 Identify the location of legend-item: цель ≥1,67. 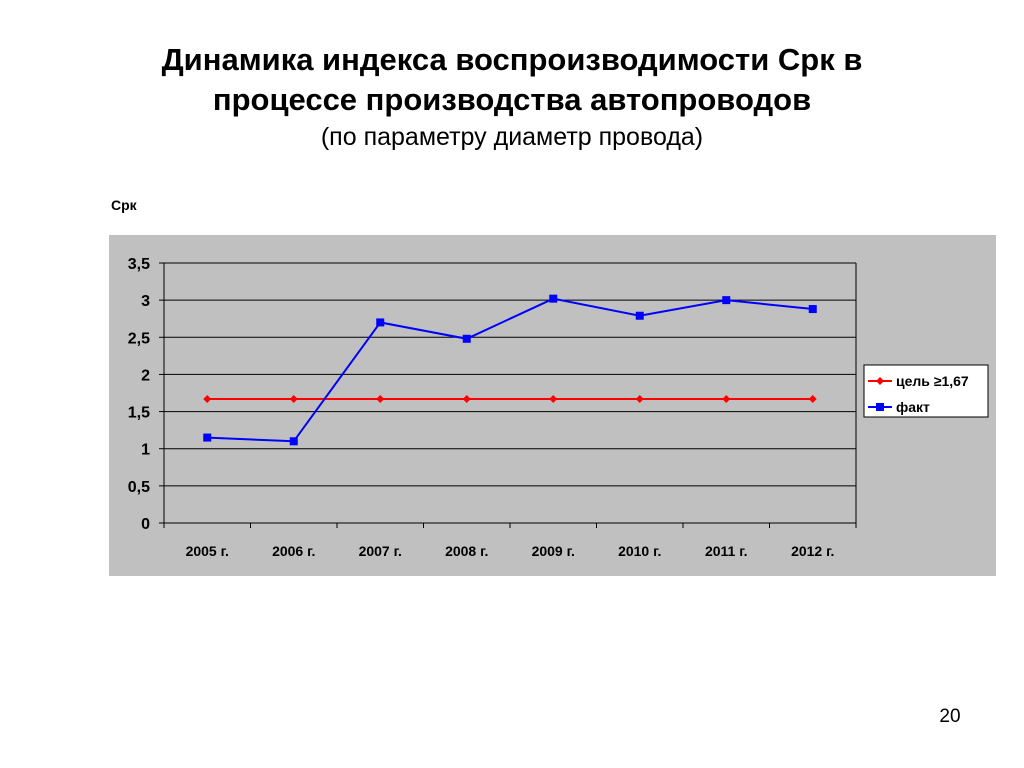
(918, 381).